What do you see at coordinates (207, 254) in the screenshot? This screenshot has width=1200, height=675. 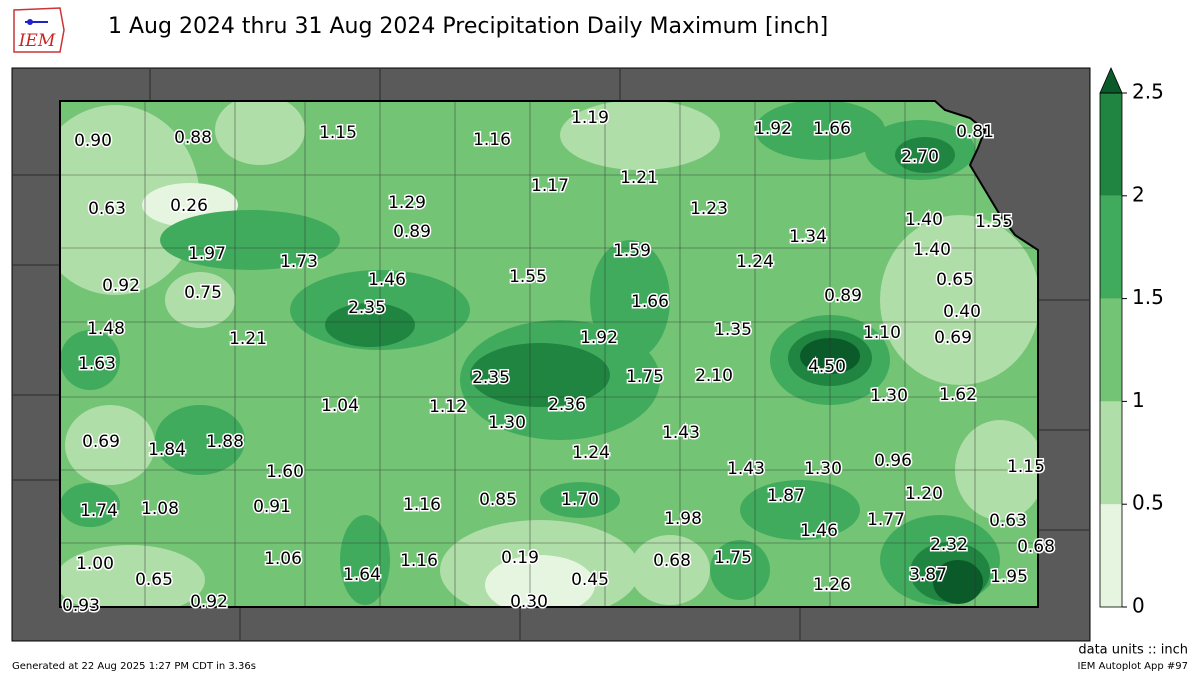 I see `station-value: 1.97` at bounding box center [207, 254].